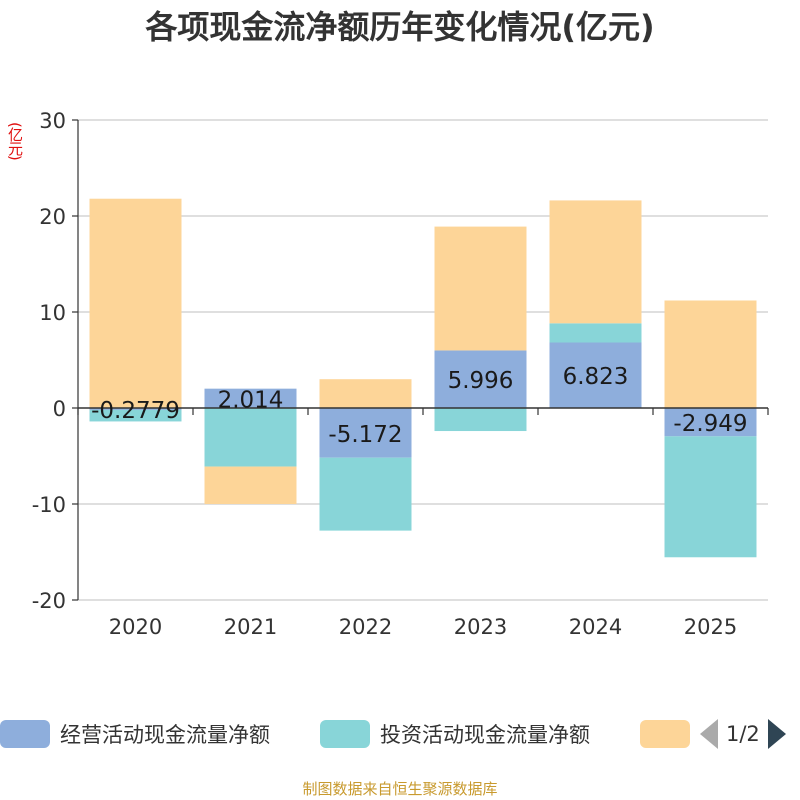 This screenshot has height=800, width=800. Describe the element at coordinates (400, 27) in the screenshot. I see `chart-title: 各项现金流净额历年变化情况(亿元)` at that location.